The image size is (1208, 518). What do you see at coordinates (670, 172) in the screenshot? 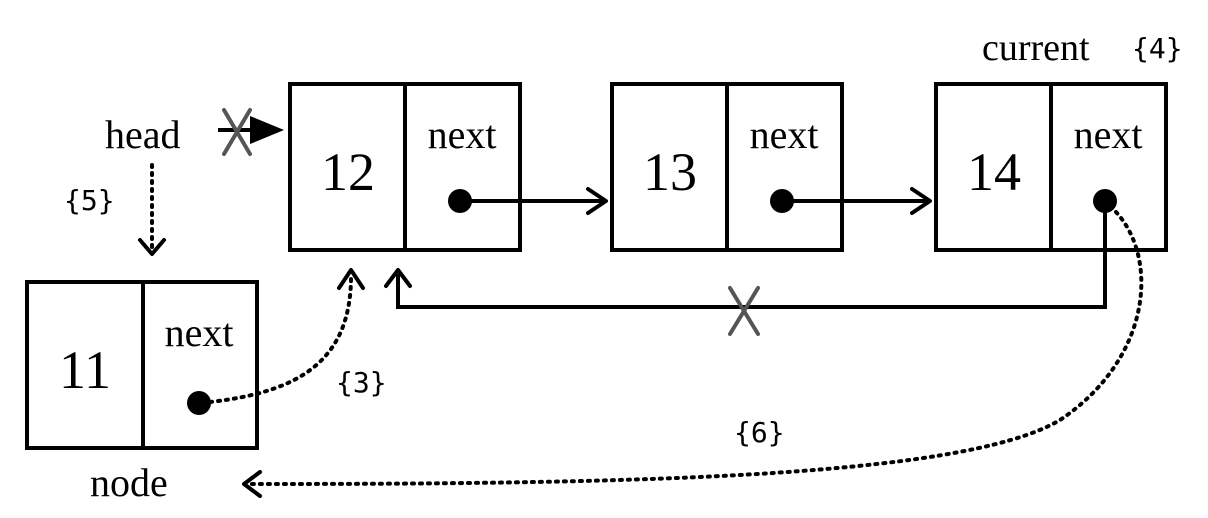
I see `node-13-value: 13` at bounding box center [670, 172].